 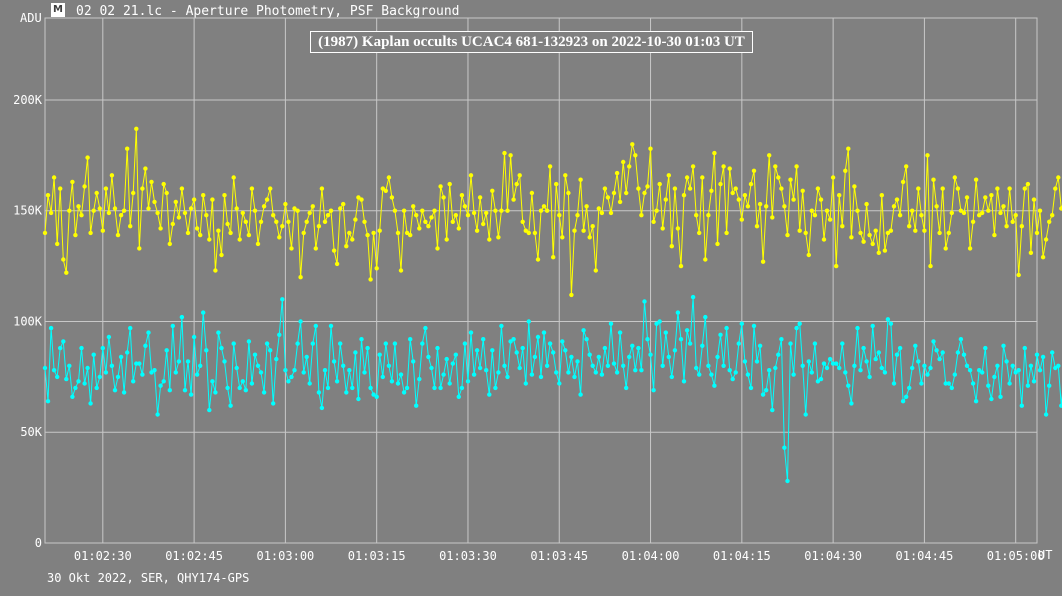 I want to click on y-tick-label: 0, so click(x=38, y=543).